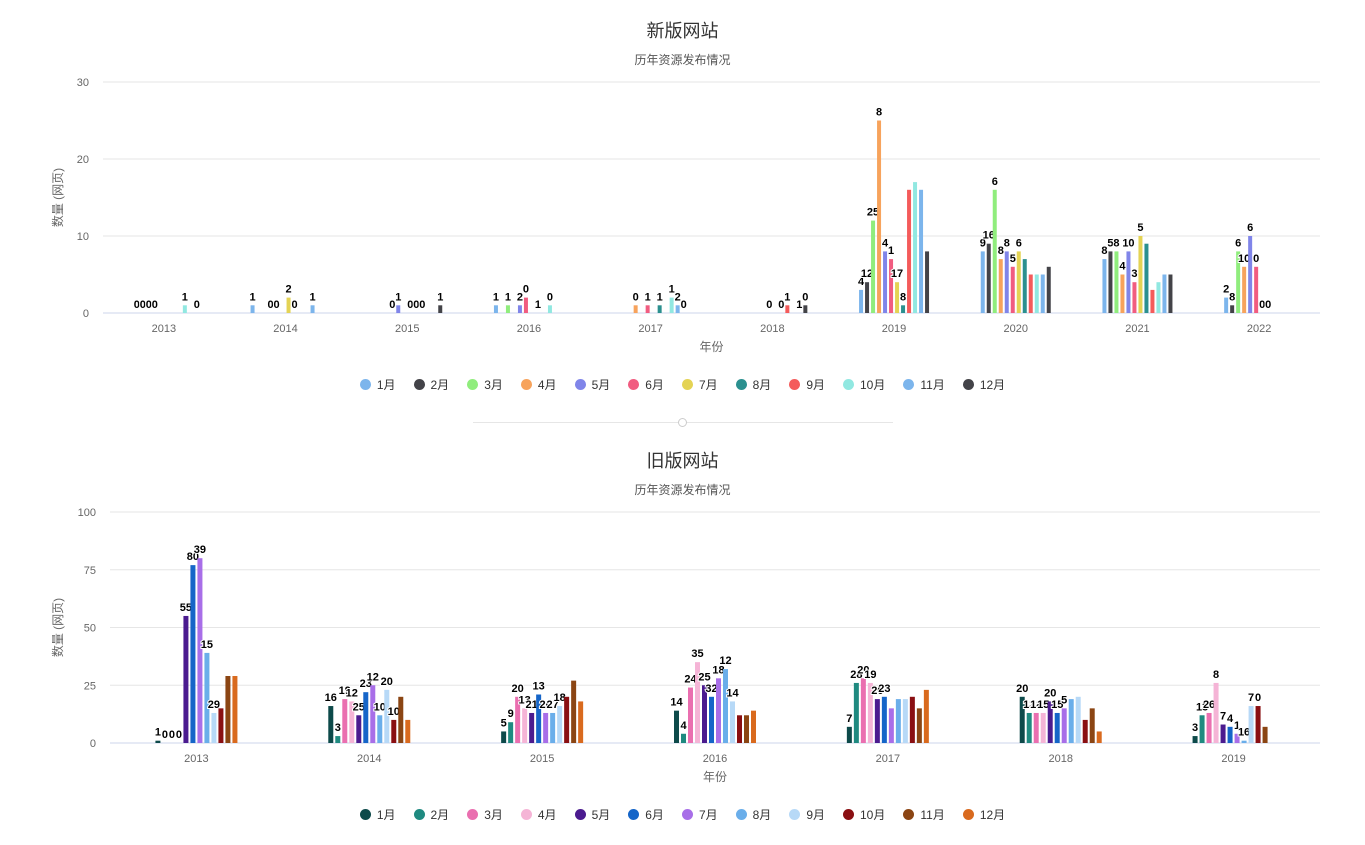 Image resolution: width=1365 pixels, height=845 pixels. What do you see at coordinates (646, 384) in the screenshot?
I see `legend-item: 6月` at bounding box center [646, 384].